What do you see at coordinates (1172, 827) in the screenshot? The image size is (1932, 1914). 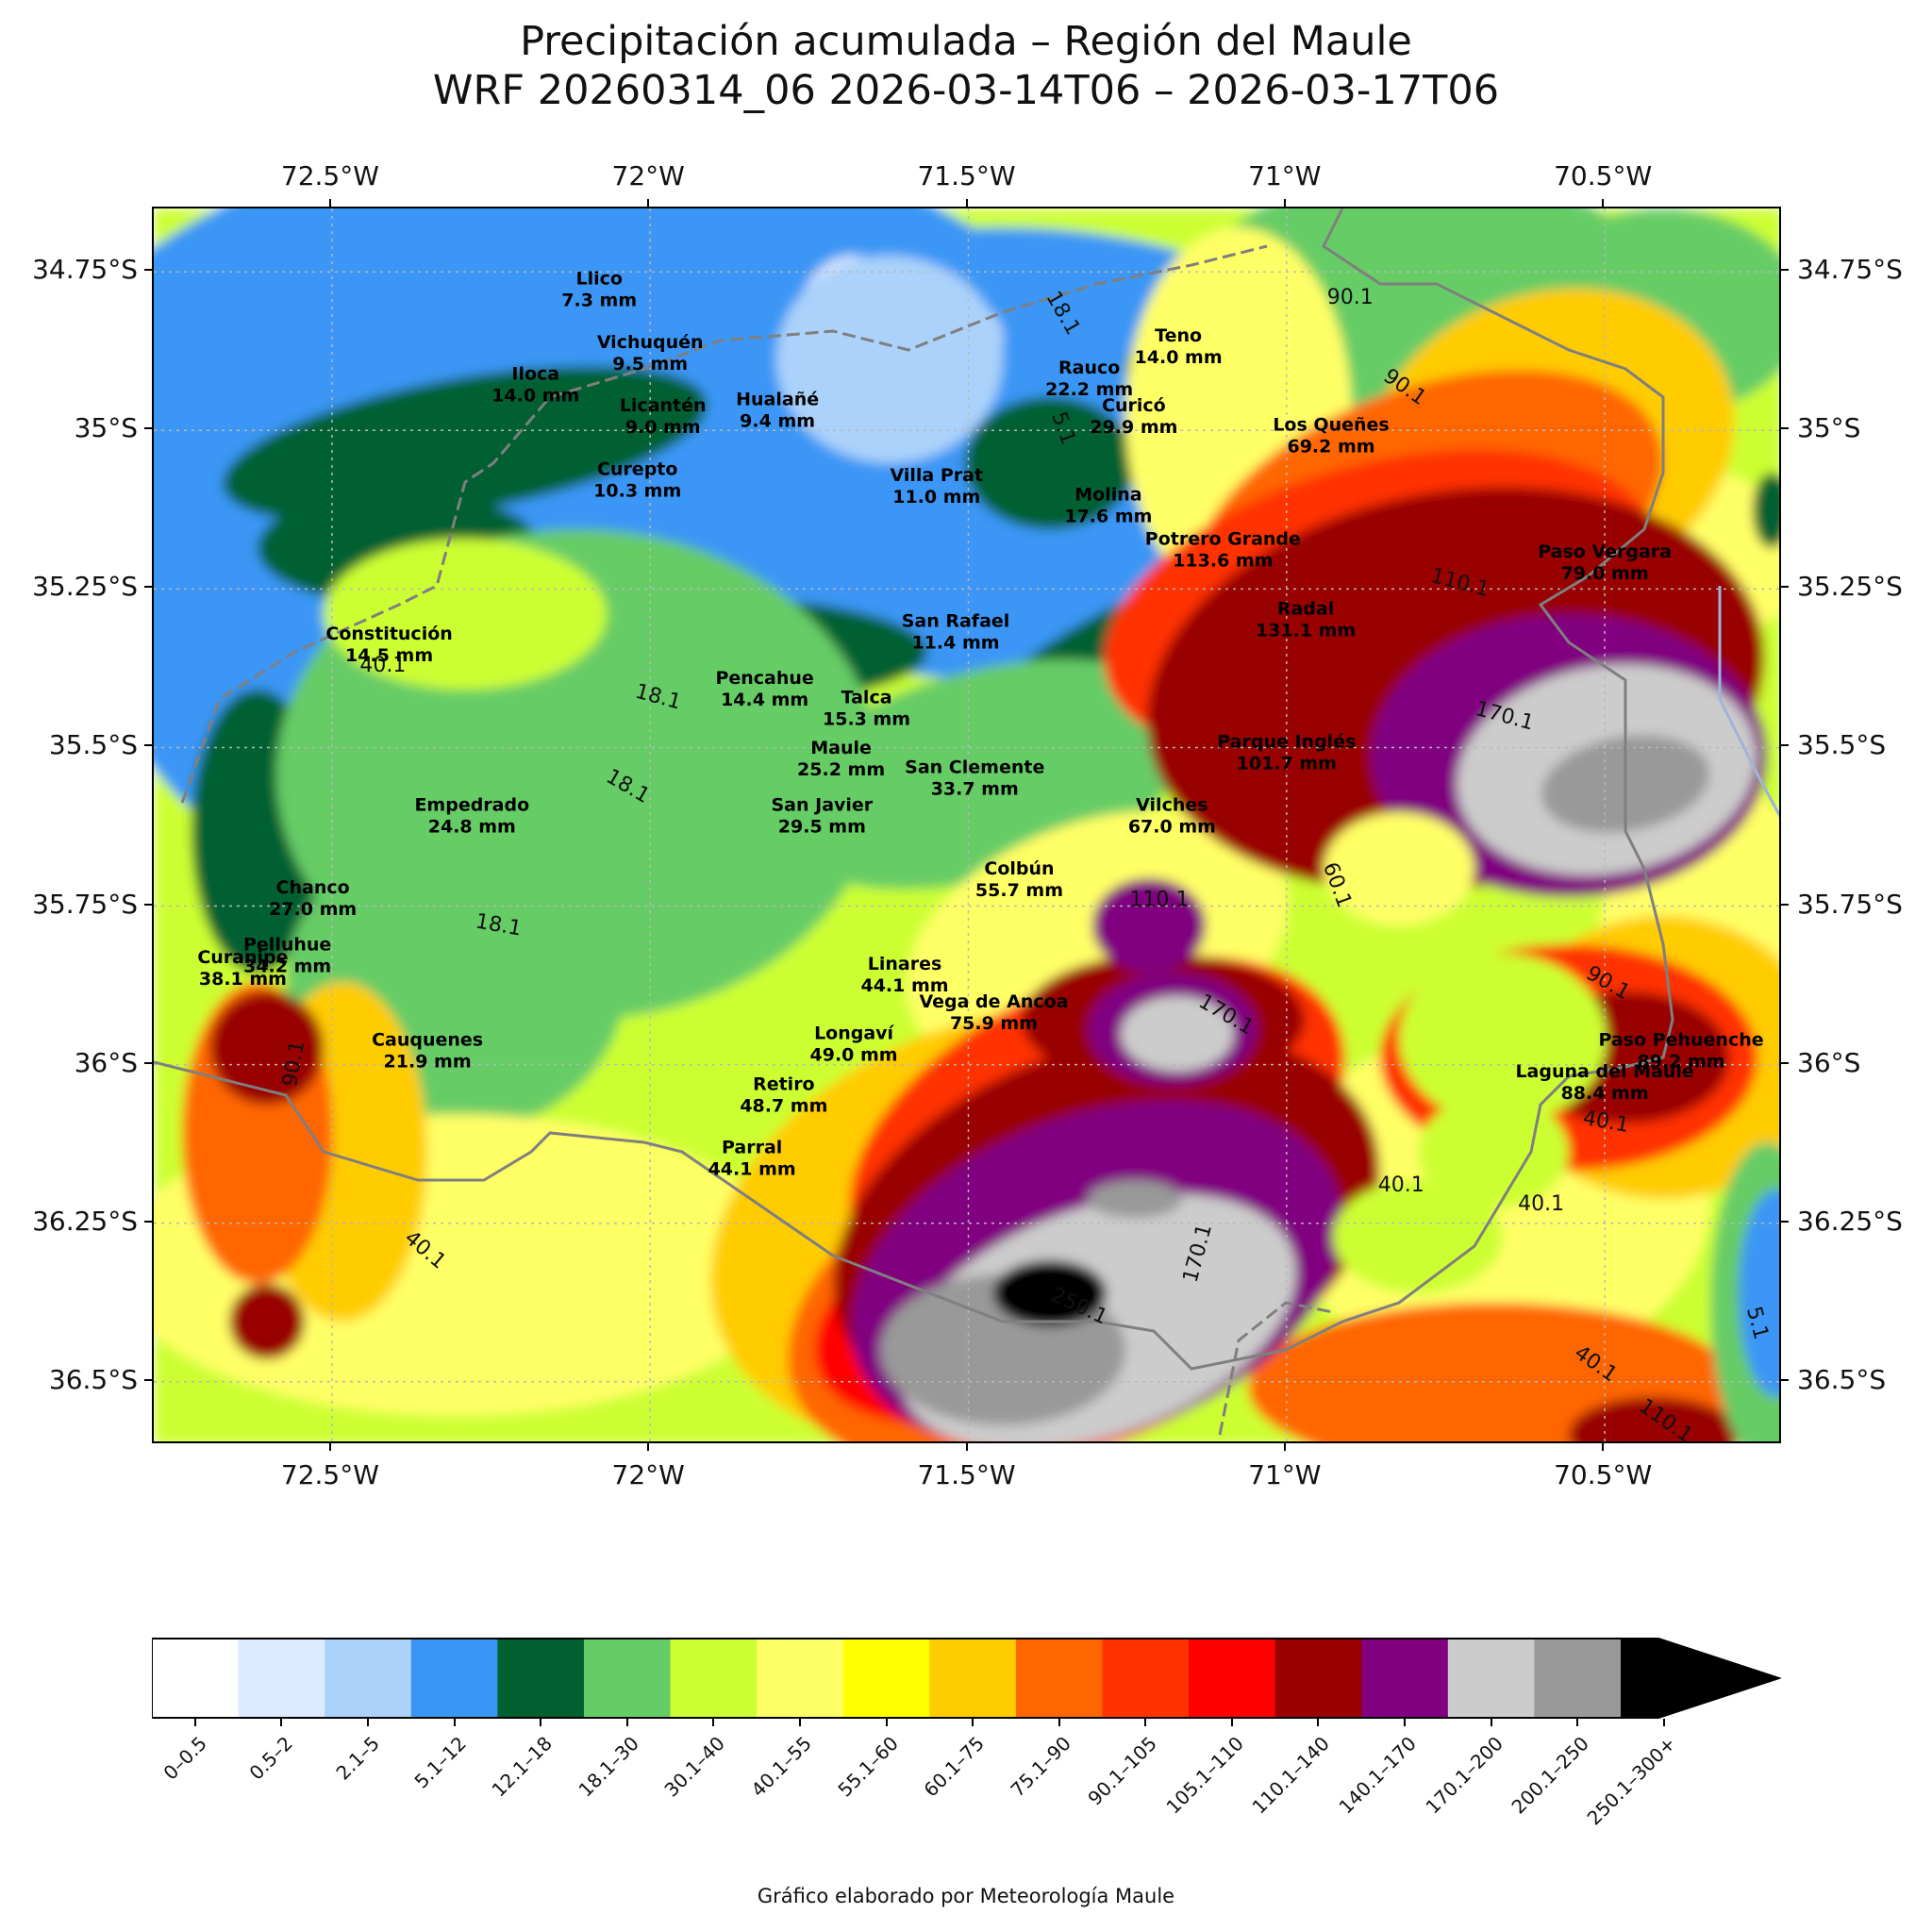 I see `station-value: 67.0 mm` at bounding box center [1172, 827].